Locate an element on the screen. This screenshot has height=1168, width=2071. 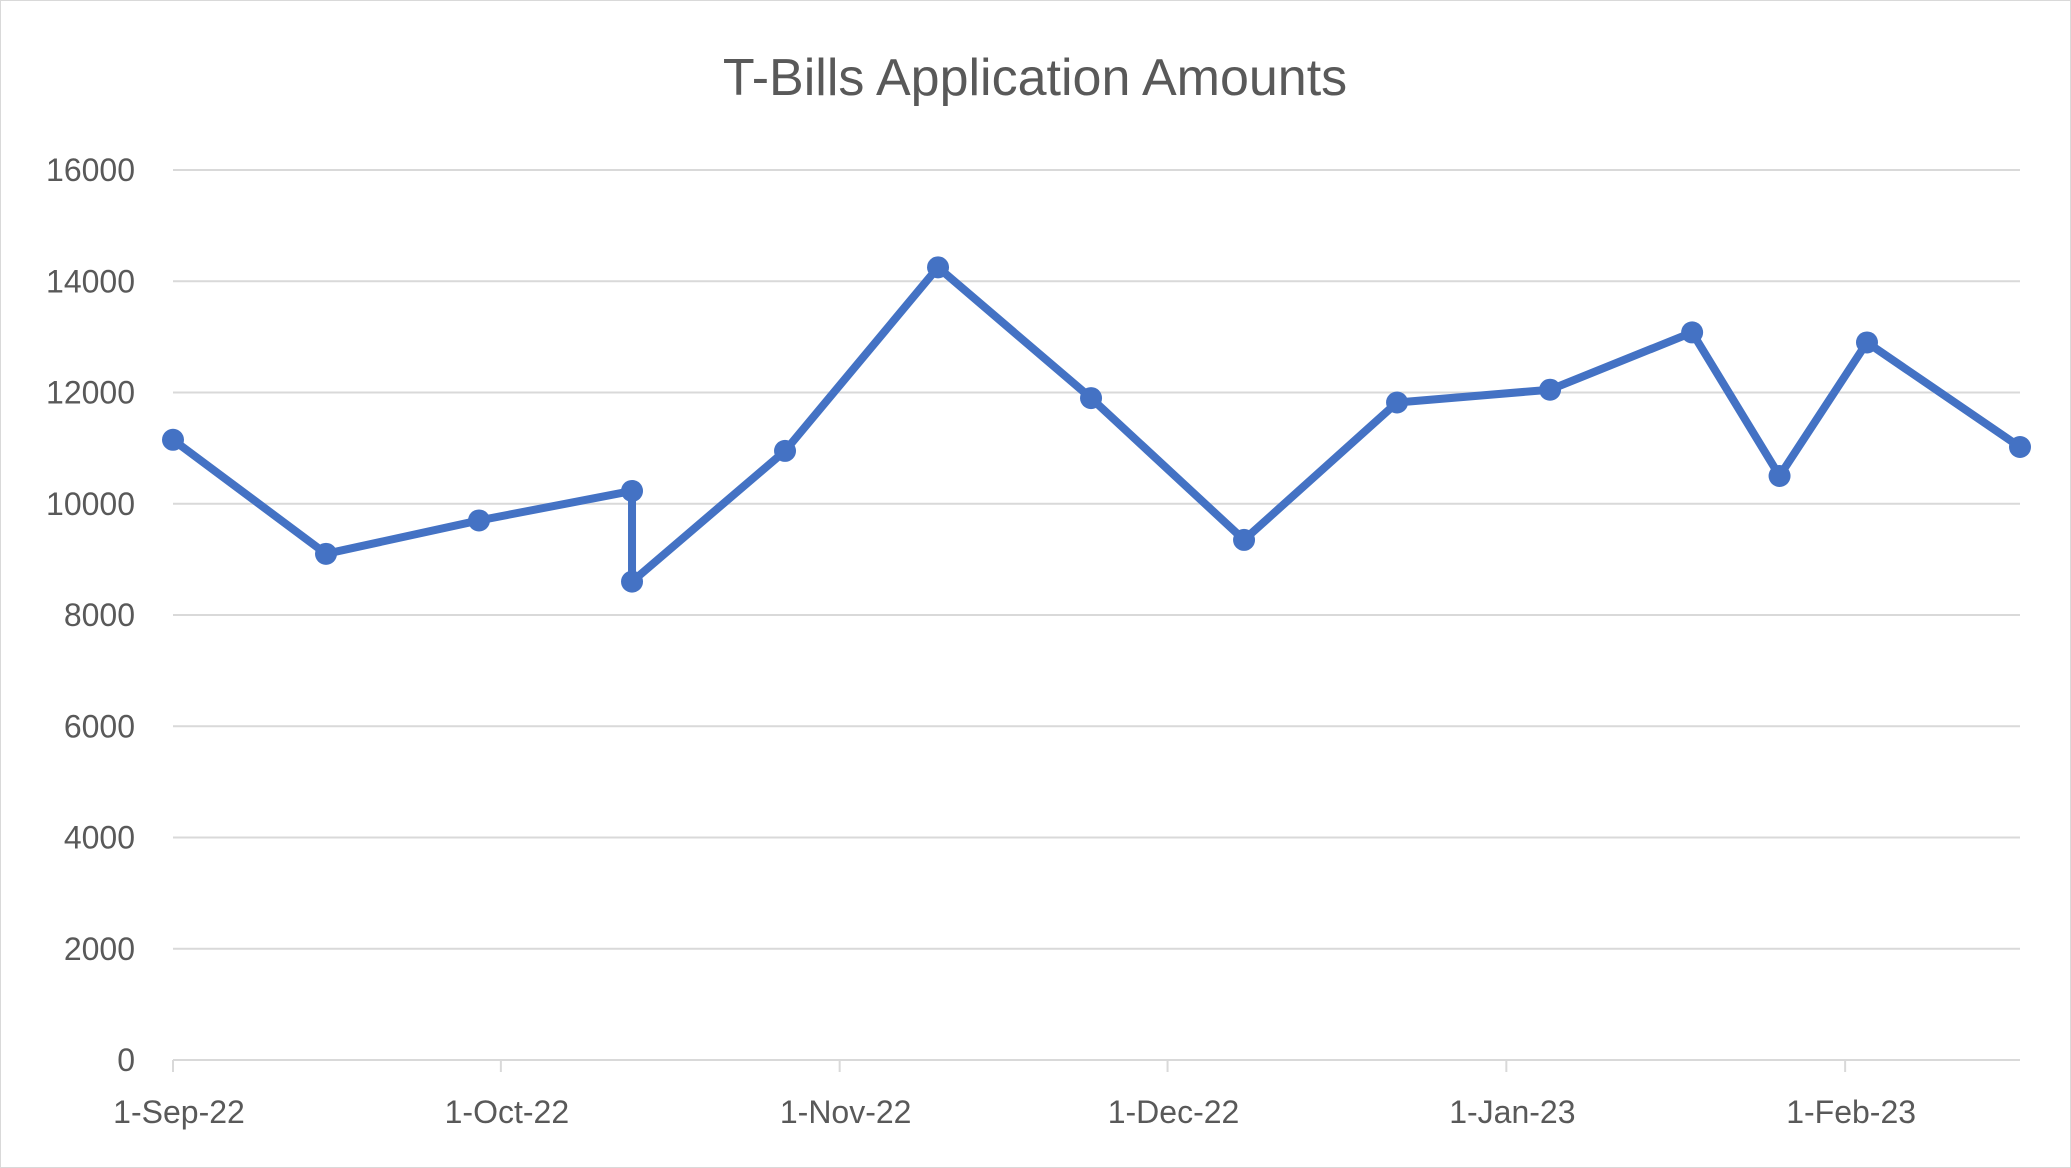
y-tick-label: 10000 is located at coordinates (90, 504).